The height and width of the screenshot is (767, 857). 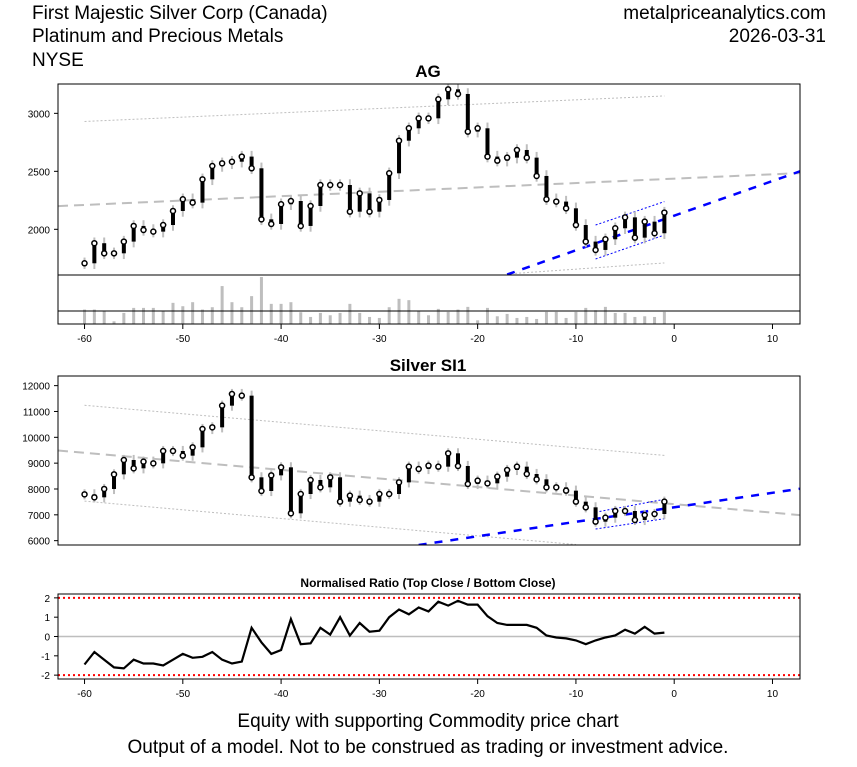 I want to click on volume-frame, so click(x=429, y=299).